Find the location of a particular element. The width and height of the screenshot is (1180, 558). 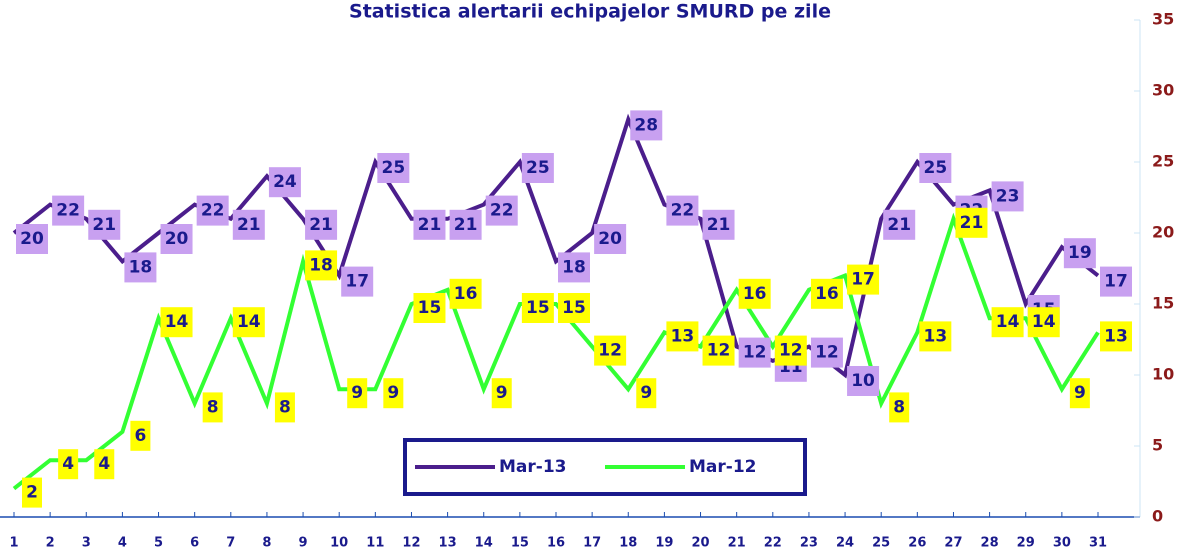

x-tick-label: 25 is located at coordinates (881, 543).